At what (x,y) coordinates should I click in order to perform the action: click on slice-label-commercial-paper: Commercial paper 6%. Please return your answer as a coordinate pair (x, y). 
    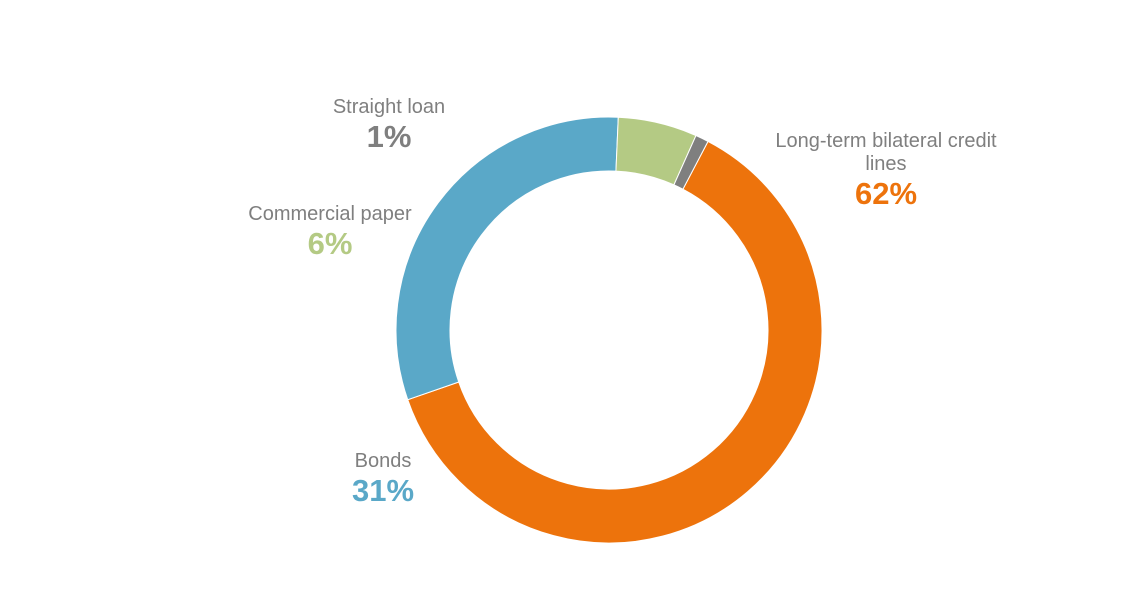
    Looking at the image, I should click on (330, 232).